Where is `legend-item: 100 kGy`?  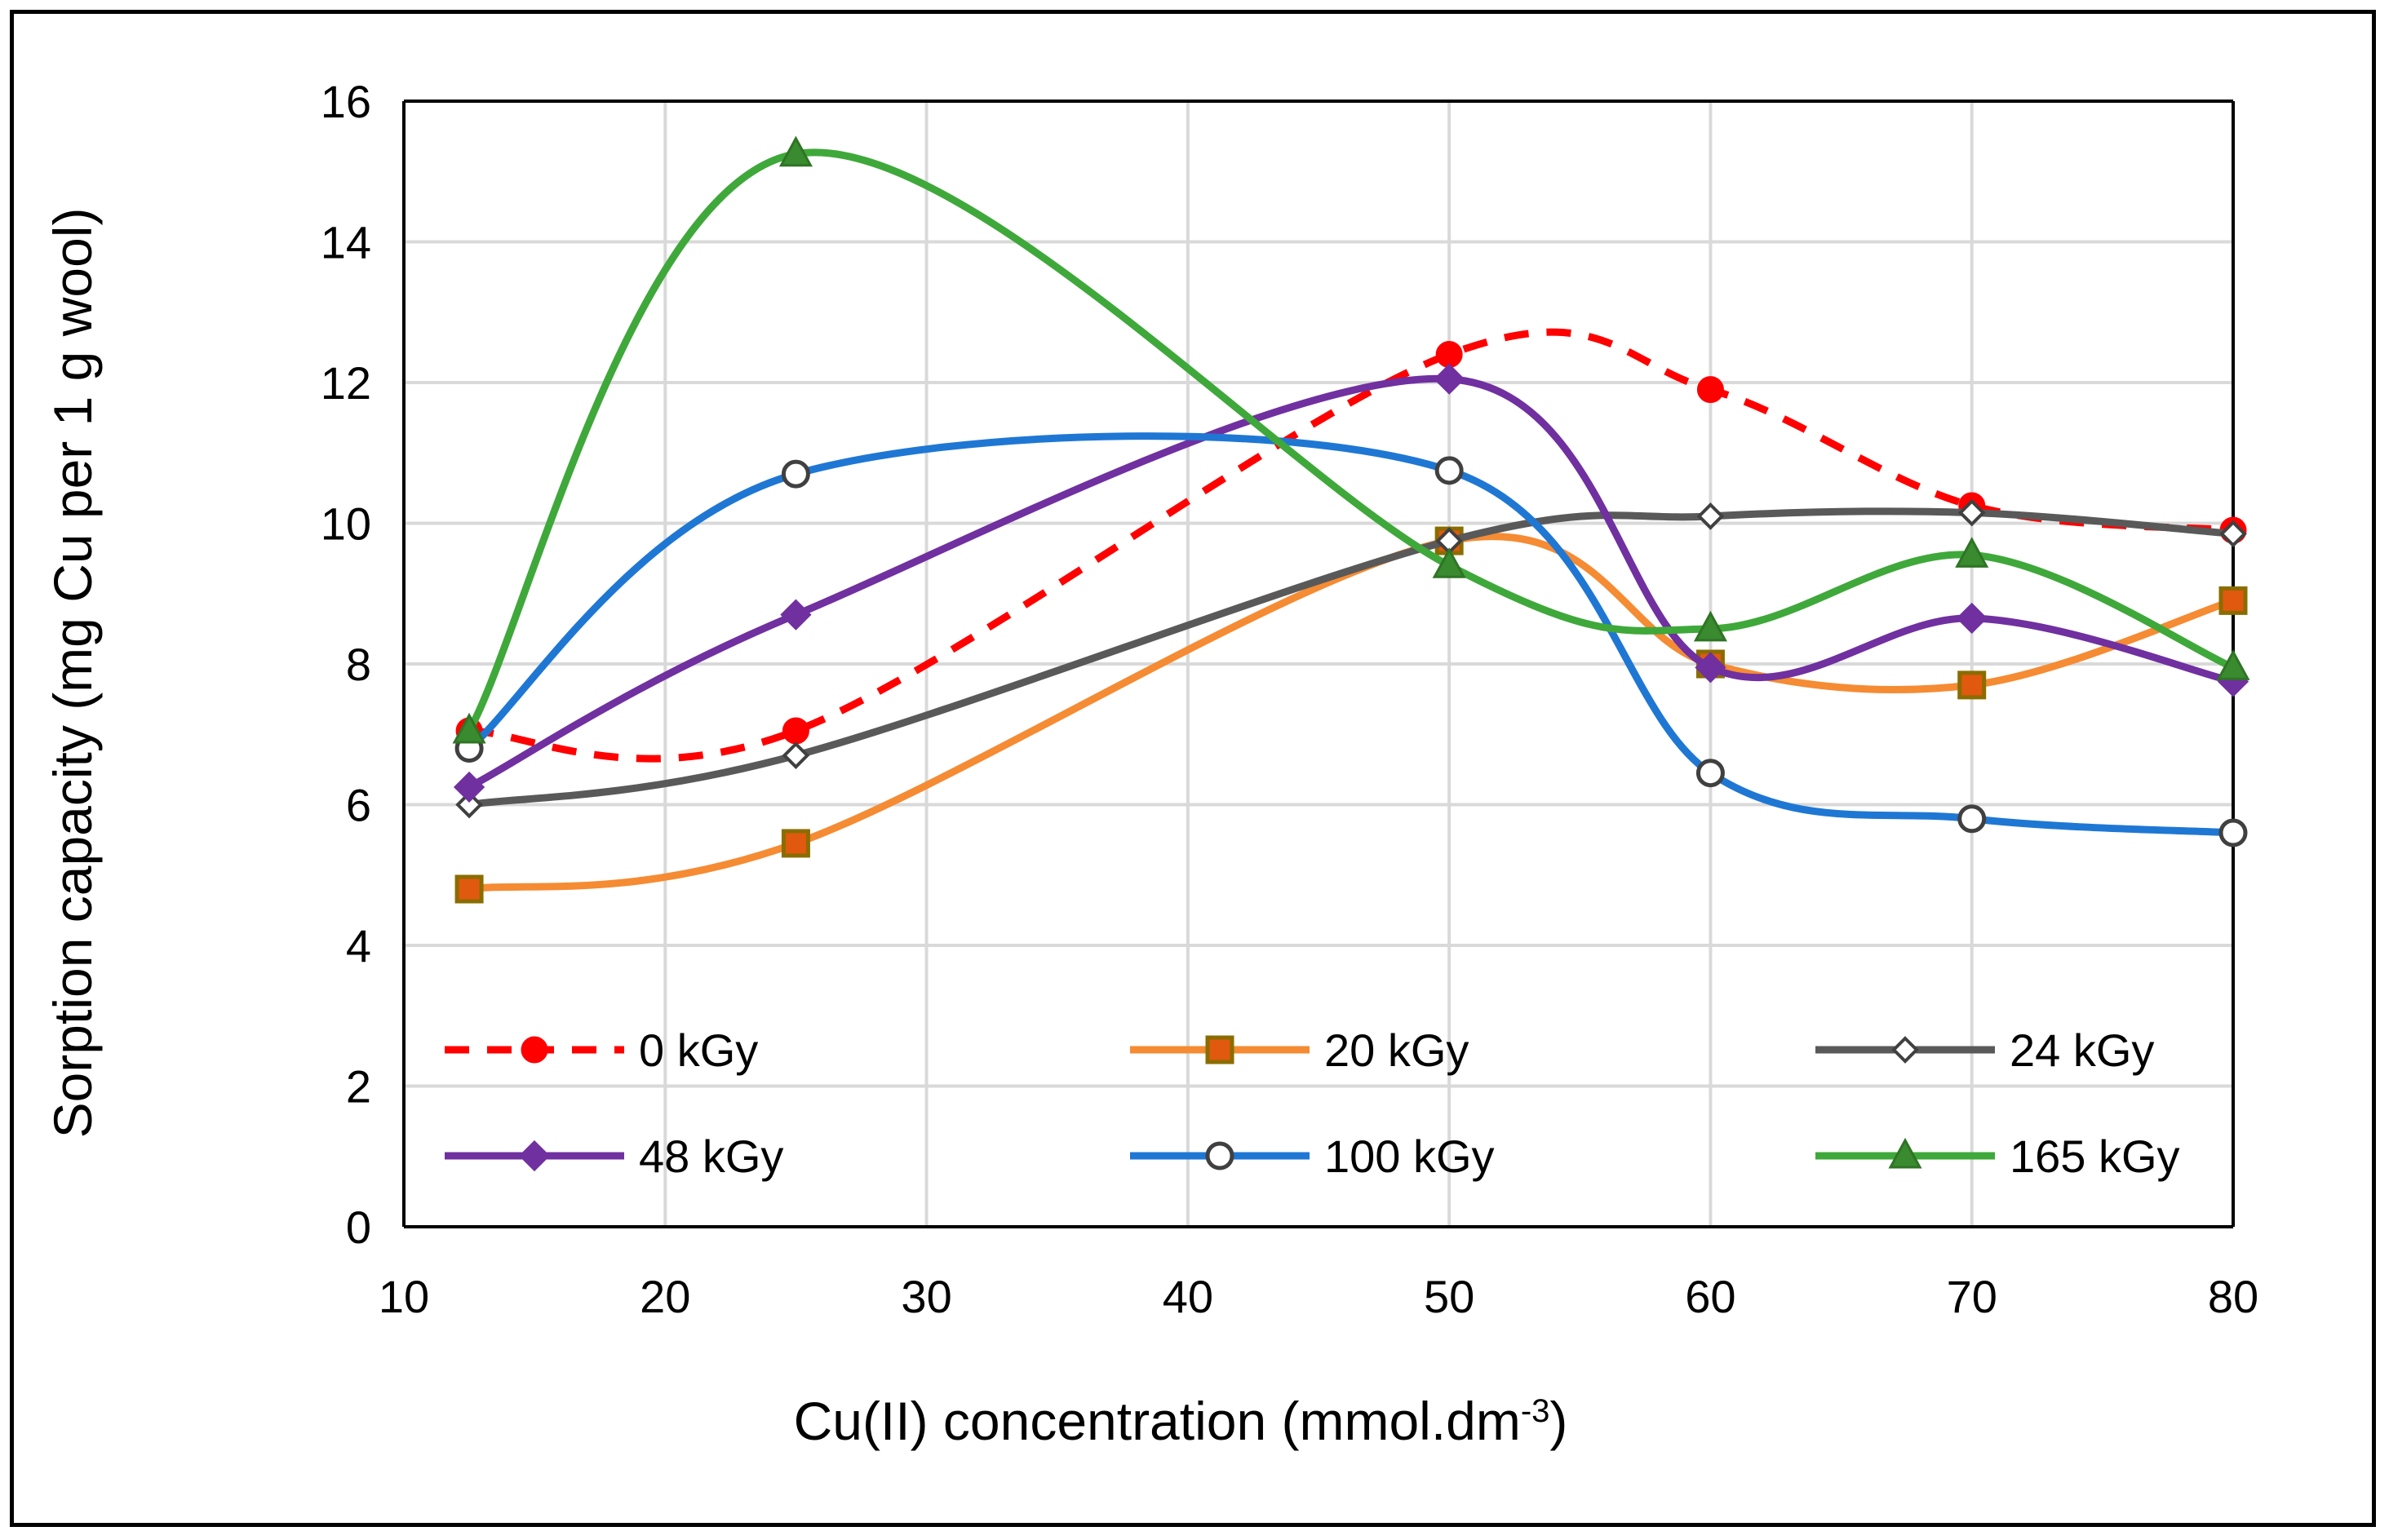 legend-item: 100 kGy is located at coordinates (1312, 1156).